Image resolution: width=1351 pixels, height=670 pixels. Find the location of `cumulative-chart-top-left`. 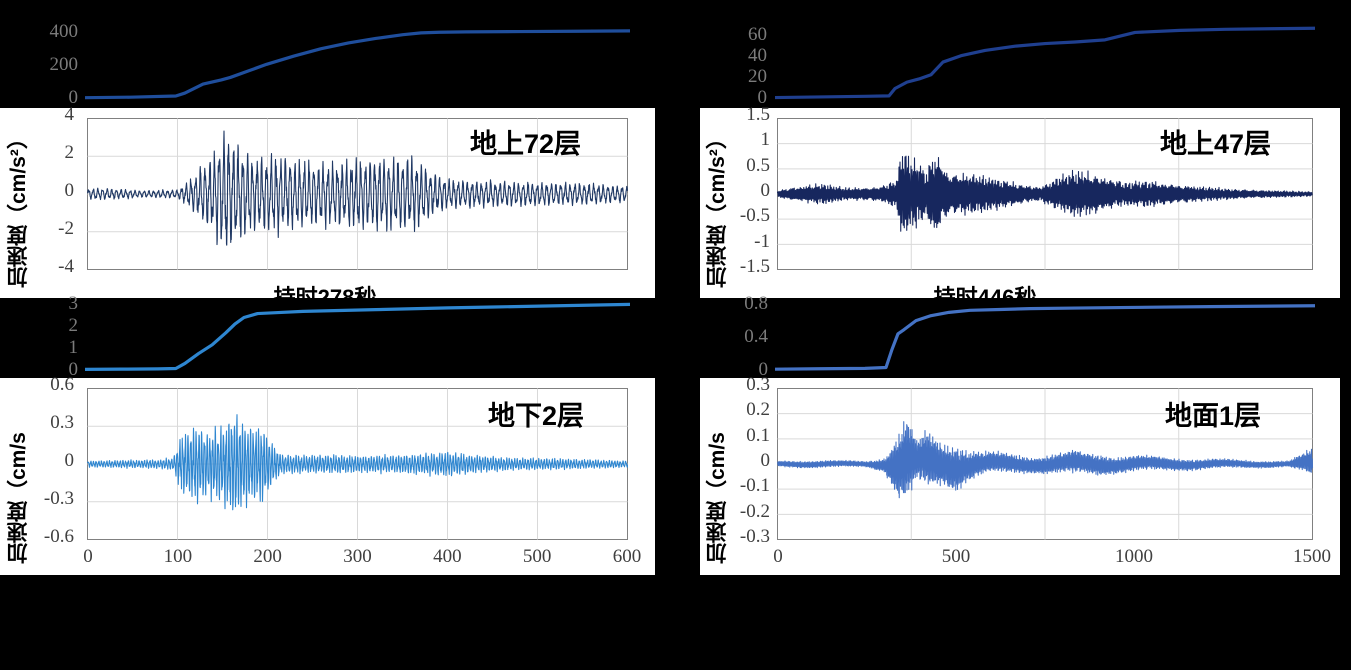

cumulative-chart-top-left is located at coordinates (357, 63).